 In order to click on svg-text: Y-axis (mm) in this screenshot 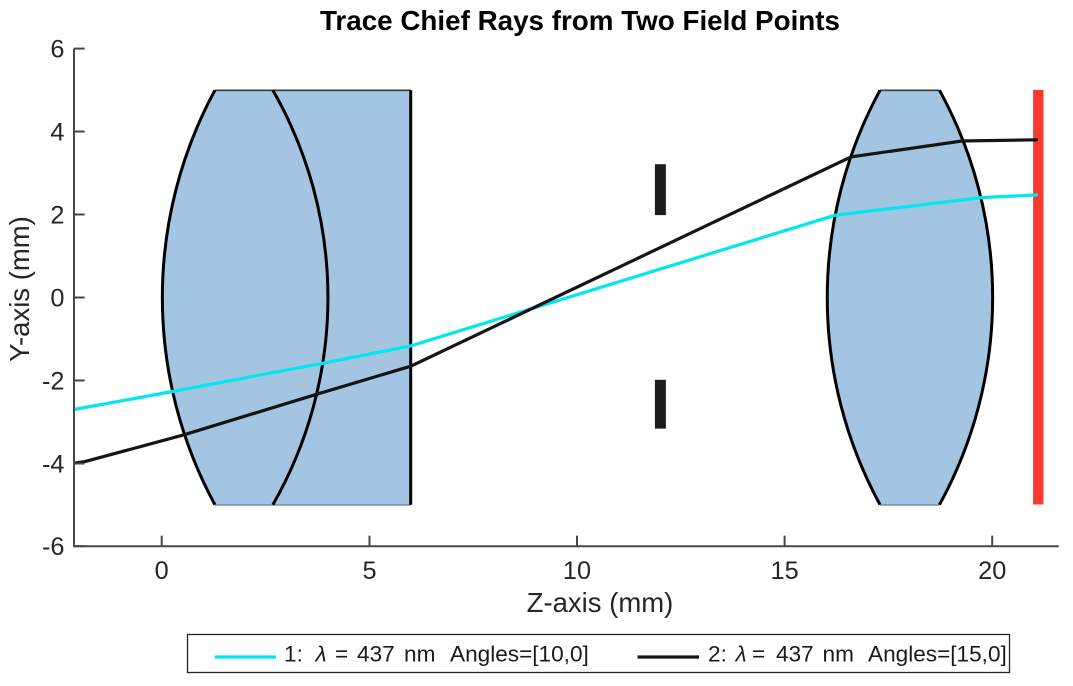, I will do `click(19, 289)`.